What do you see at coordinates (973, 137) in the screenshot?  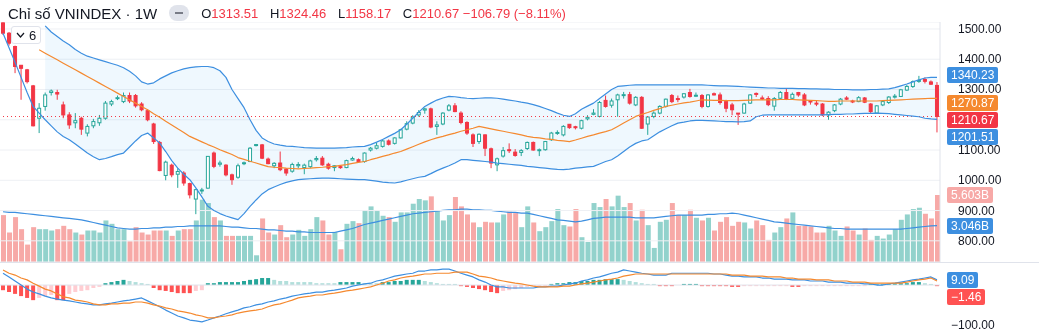 I see `data-label: 1201.51` at bounding box center [973, 137].